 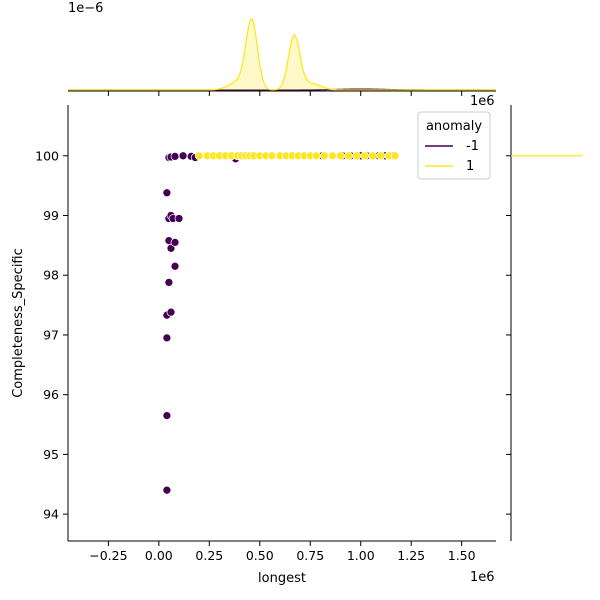 I want to click on x-axis-offset-label: 1e6, so click(x=482, y=577).